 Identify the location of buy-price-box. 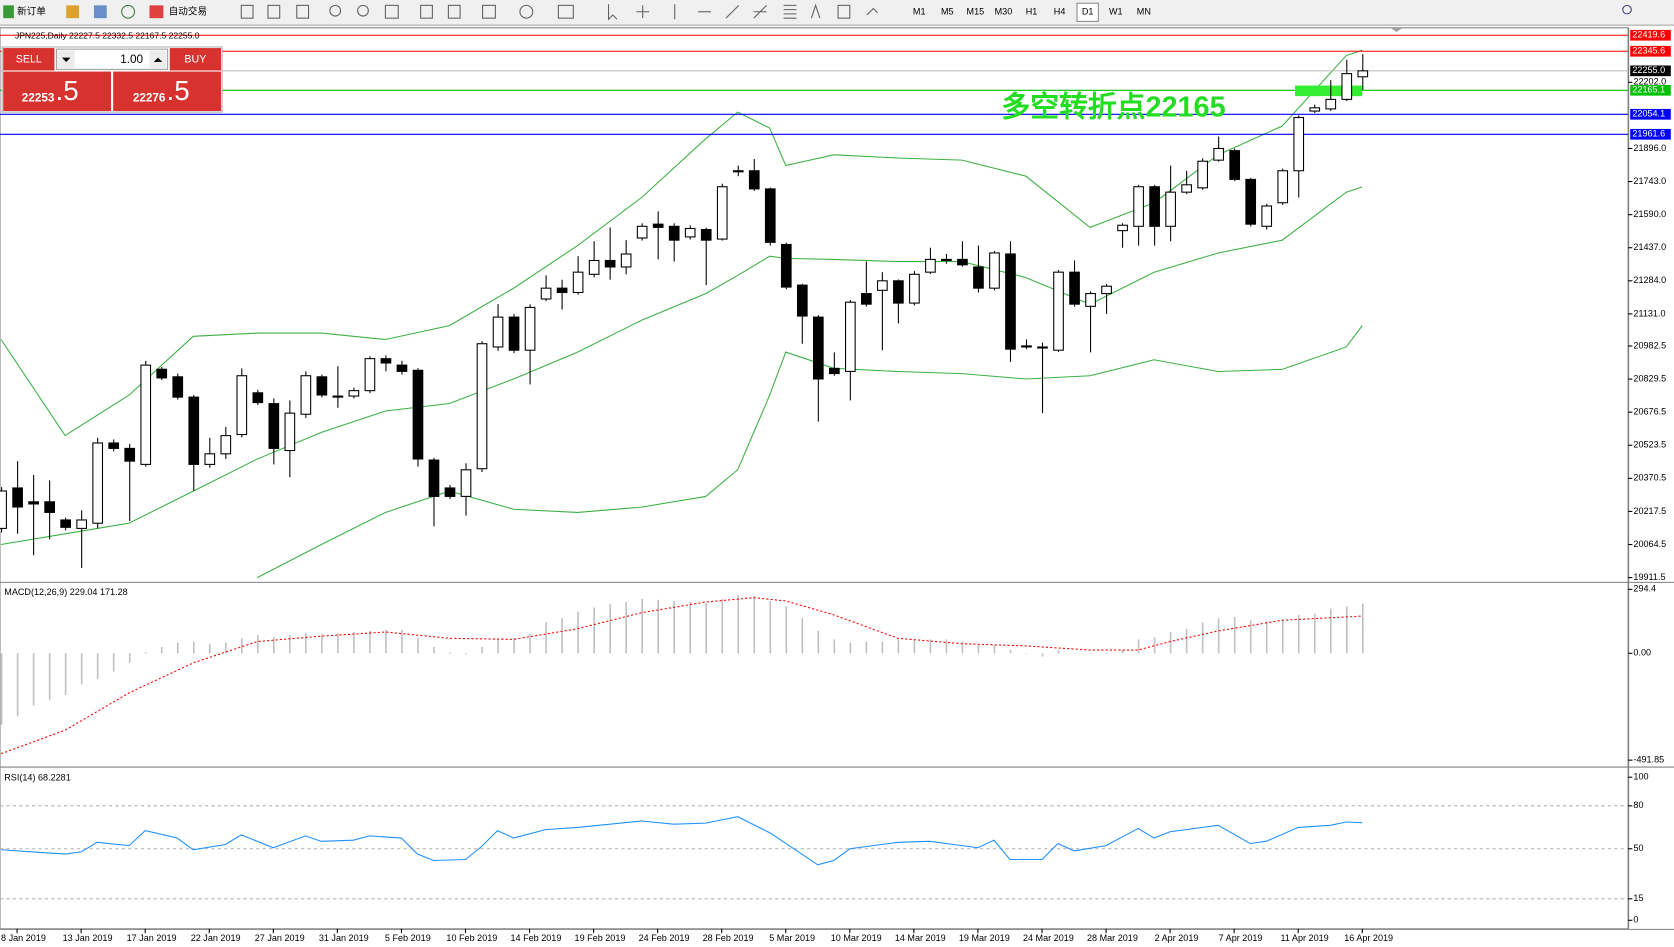
(167, 91).